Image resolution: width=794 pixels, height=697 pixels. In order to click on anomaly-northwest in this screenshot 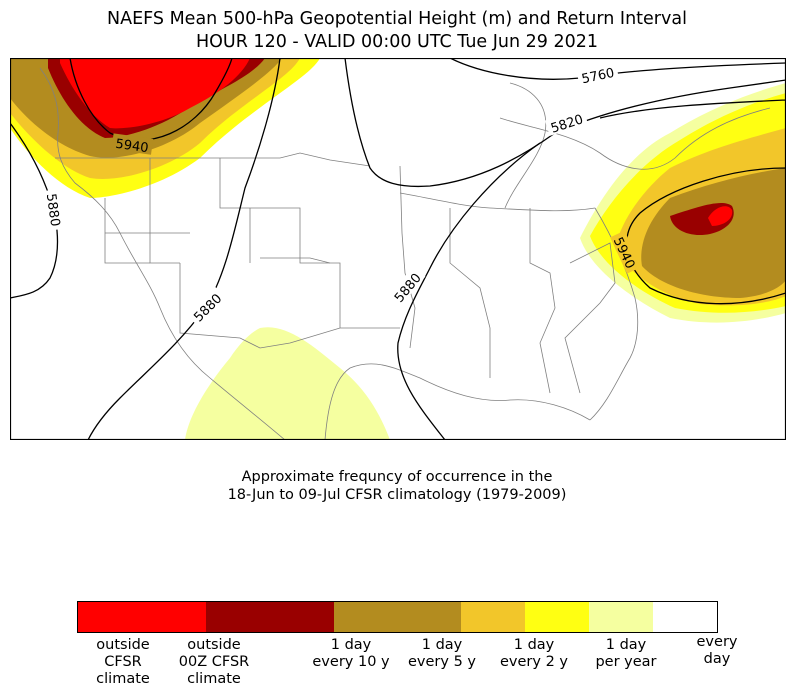, I will do `click(165, 128)`.